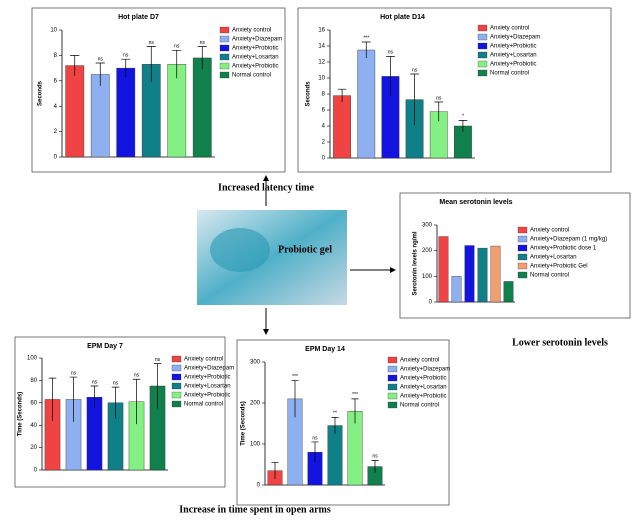 Image resolution: width=638 pixels, height=523 pixels. I want to click on chart-title: Hot plate D7, so click(138, 17).